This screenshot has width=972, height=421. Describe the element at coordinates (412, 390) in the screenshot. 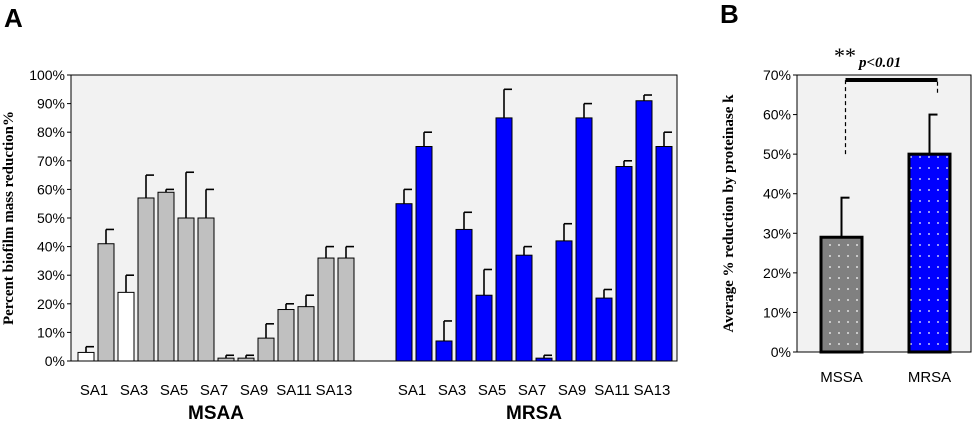

I see `x-tick-label-mrsa: SA1` at that location.